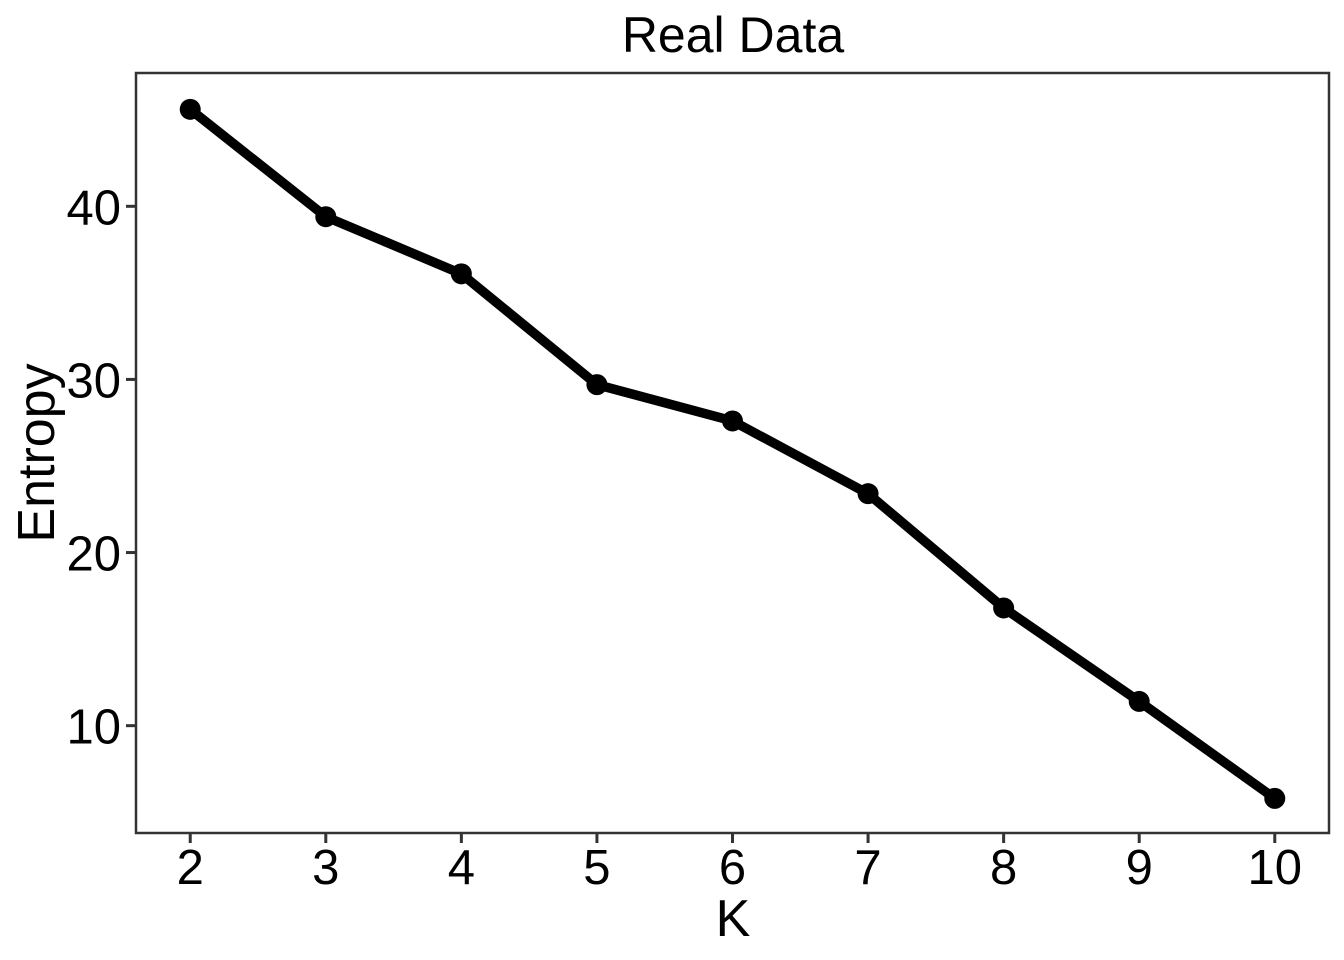 Image resolution: width=1344 pixels, height=960 pixels. What do you see at coordinates (461, 868) in the screenshot?
I see `x-tick-label: 4` at bounding box center [461, 868].